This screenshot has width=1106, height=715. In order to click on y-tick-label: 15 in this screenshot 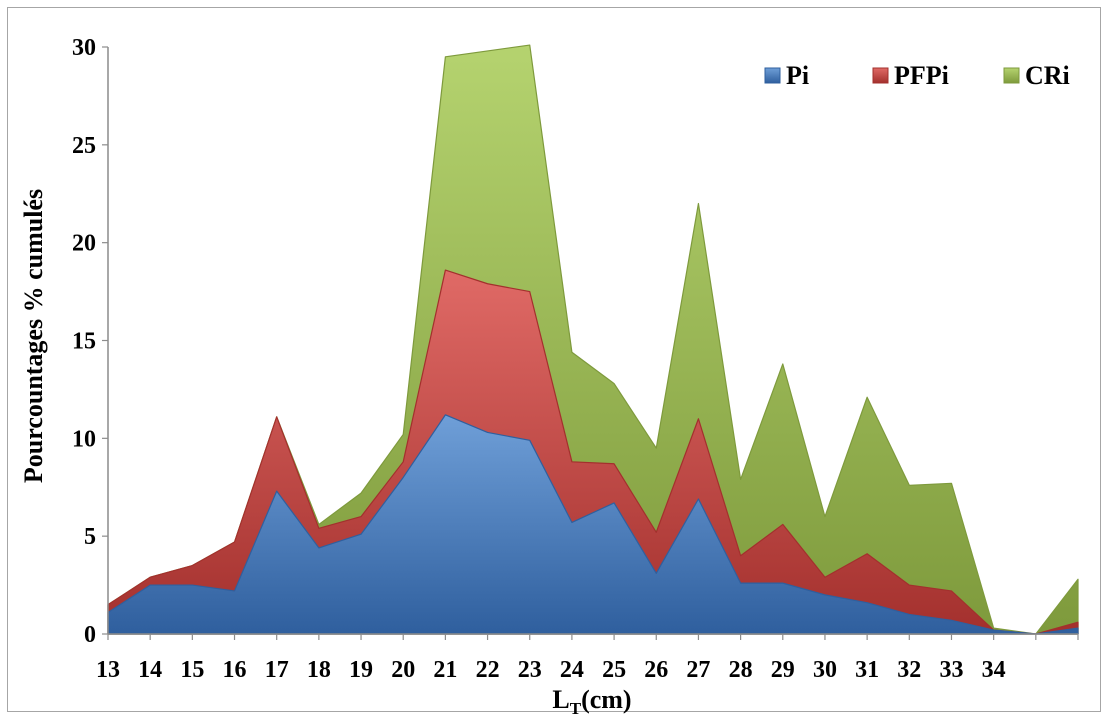, I will do `click(84, 342)`.